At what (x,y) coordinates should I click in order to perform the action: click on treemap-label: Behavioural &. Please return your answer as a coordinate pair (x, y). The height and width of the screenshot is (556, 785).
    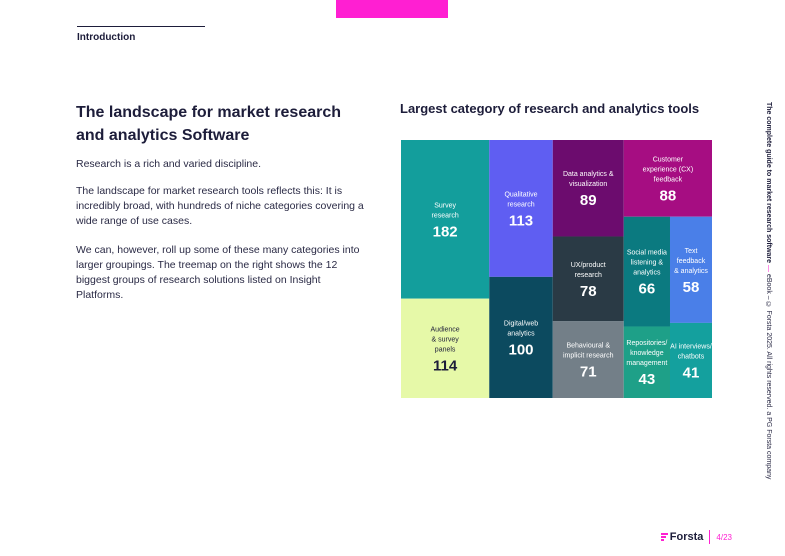
    Looking at the image, I should click on (588, 346).